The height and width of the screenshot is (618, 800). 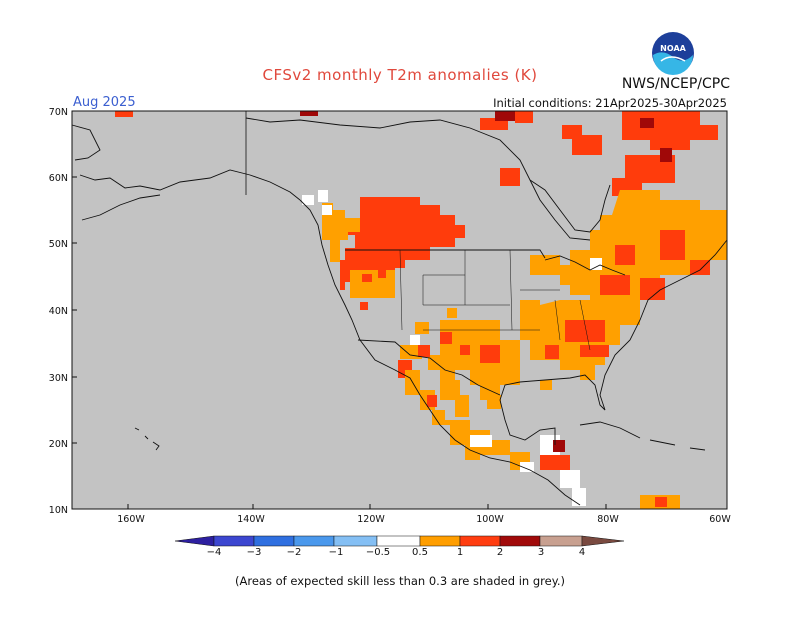 I want to click on colorbar-label: −4, so click(x=214, y=552).